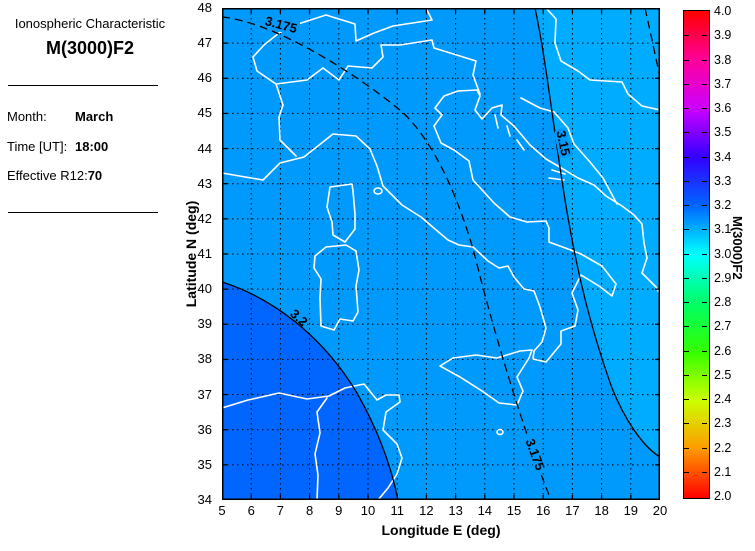  Describe the element at coordinates (54, 175) in the screenshot. I see `r12-row: Effective R12:70` at that location.